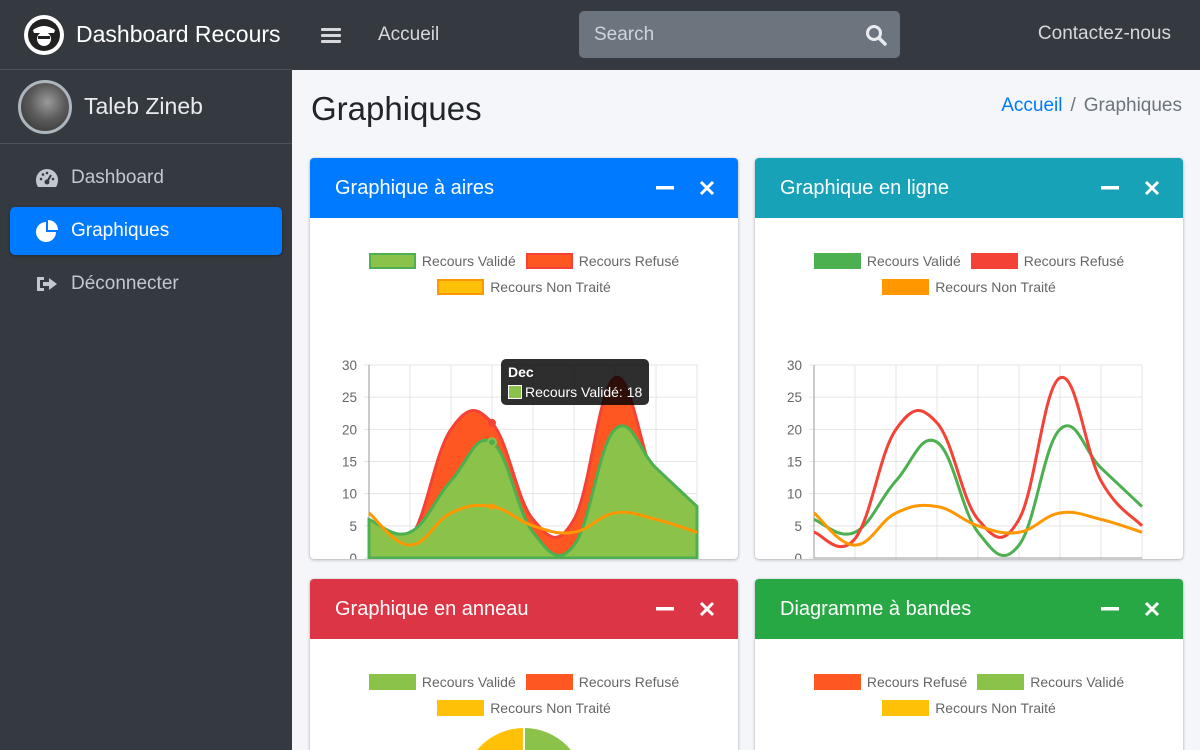  I want to click on sidebar-item-deconnecter: Déconnecter, so click(146, 284).